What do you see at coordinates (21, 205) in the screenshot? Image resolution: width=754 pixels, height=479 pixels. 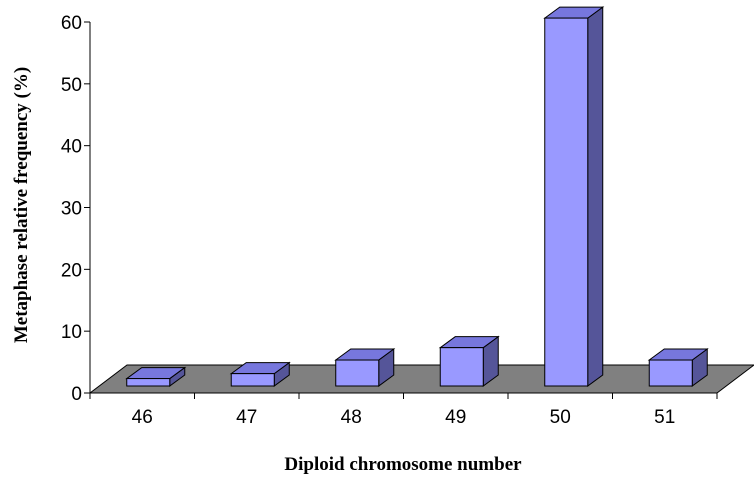 I see `y-axis-title: Metaphase relative frequency (%)` at bounding box center [21, 205].